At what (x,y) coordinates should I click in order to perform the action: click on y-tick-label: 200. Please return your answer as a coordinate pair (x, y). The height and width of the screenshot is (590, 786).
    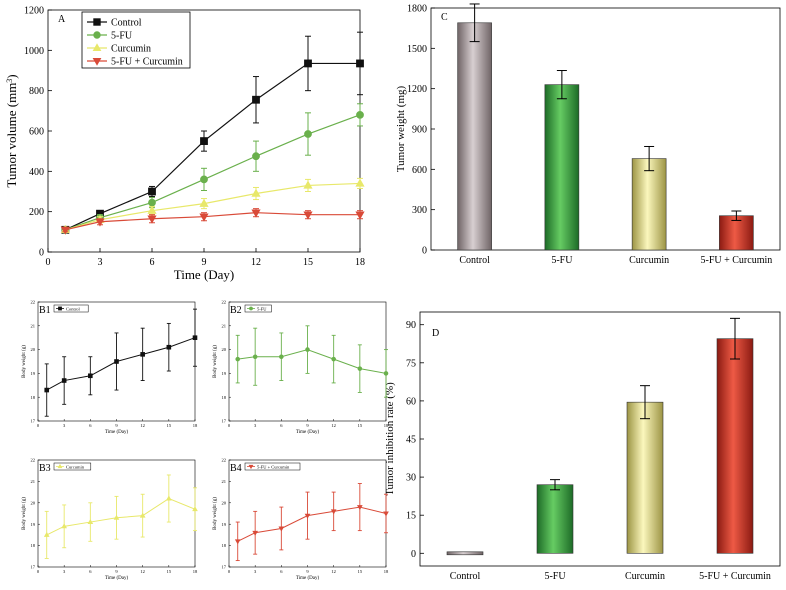
    Looking at the image, I should click on (36, 212).